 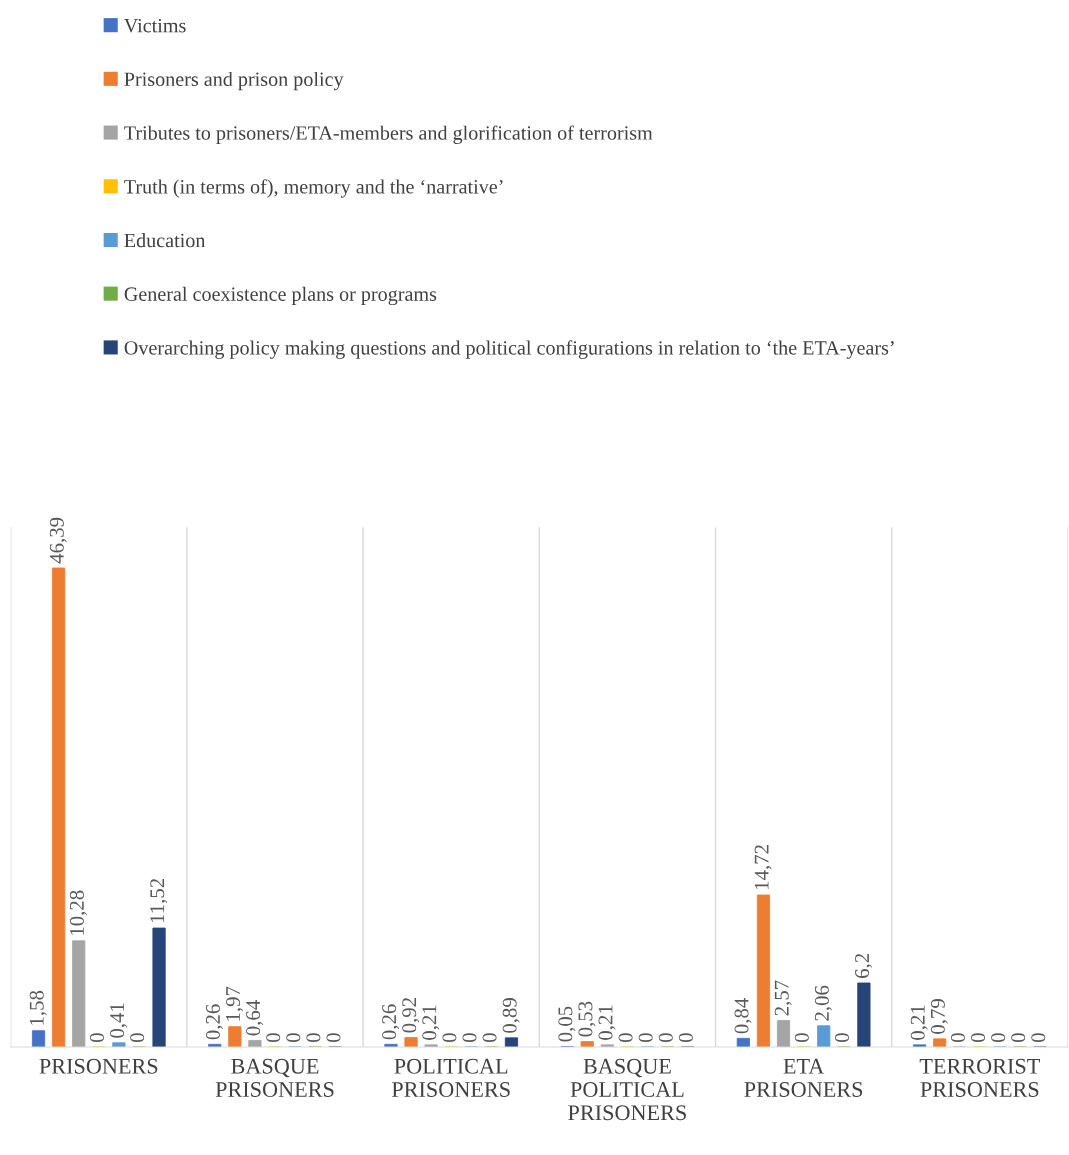 I want to click on data-label: 11,52, so click(x=159, y=900).